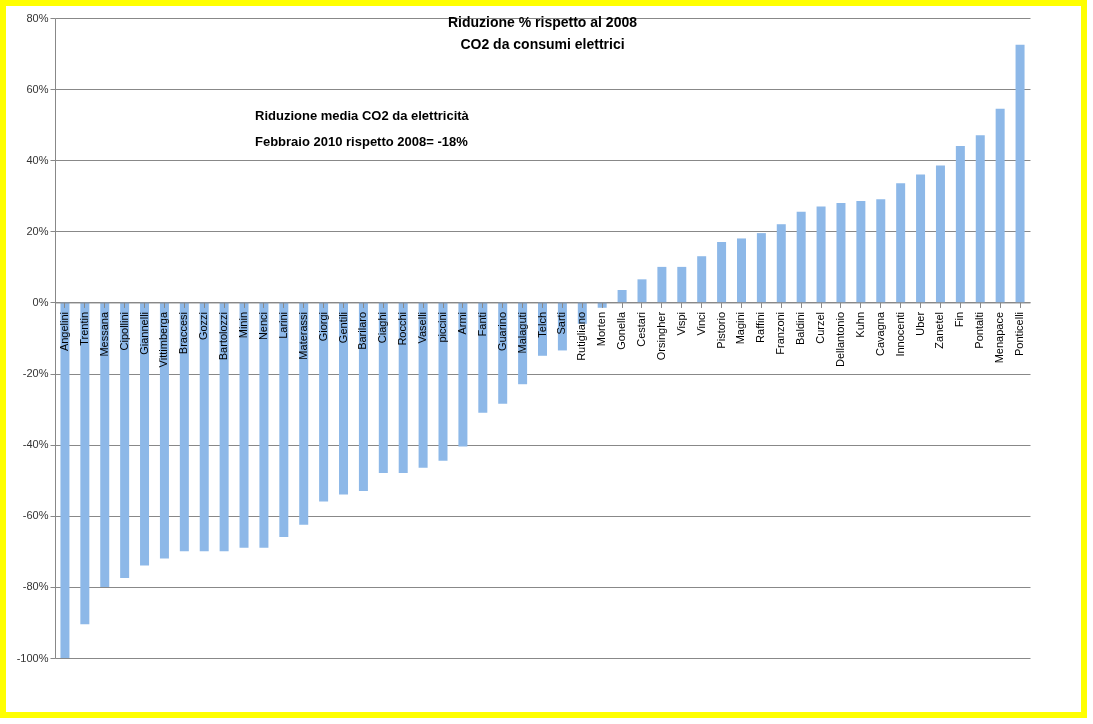  What do you see at coordinates (542, 44) in the screenshot?
I see `text: CO2 da consumi elettrici` at bounding box center [542, 44].